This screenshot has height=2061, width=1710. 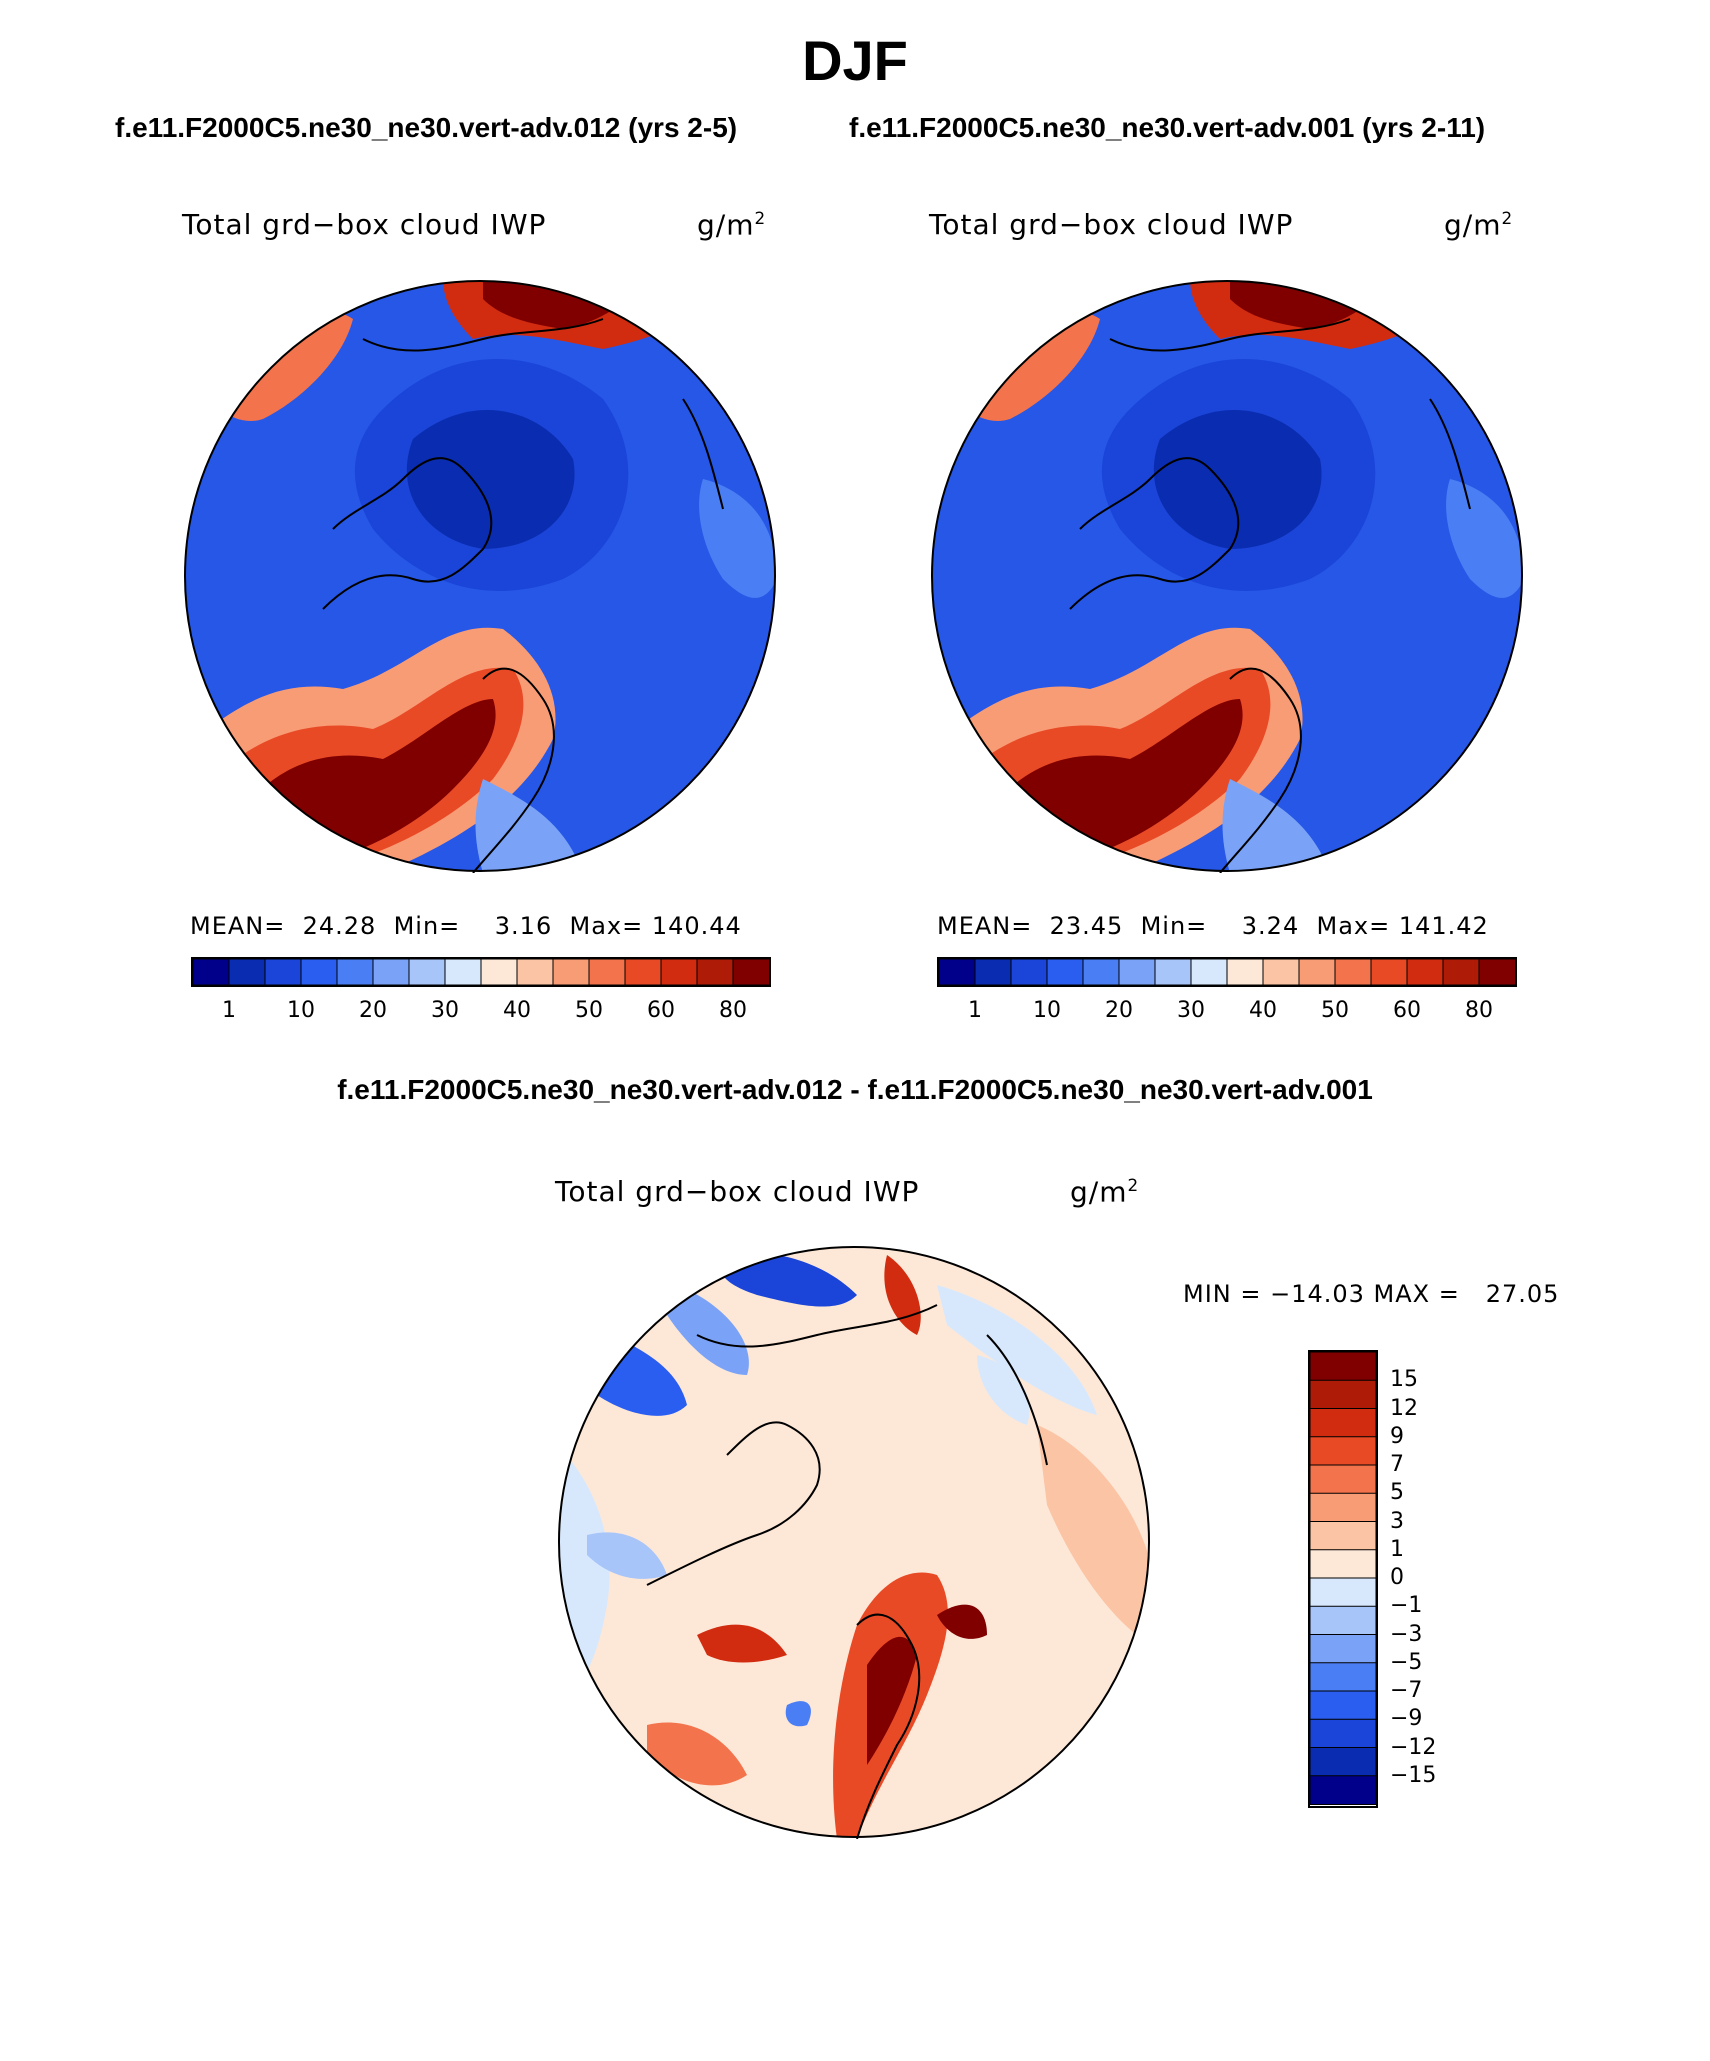 I want to click on colorbar-diff-tick-label: −7, so click(x=1406, y=1690).